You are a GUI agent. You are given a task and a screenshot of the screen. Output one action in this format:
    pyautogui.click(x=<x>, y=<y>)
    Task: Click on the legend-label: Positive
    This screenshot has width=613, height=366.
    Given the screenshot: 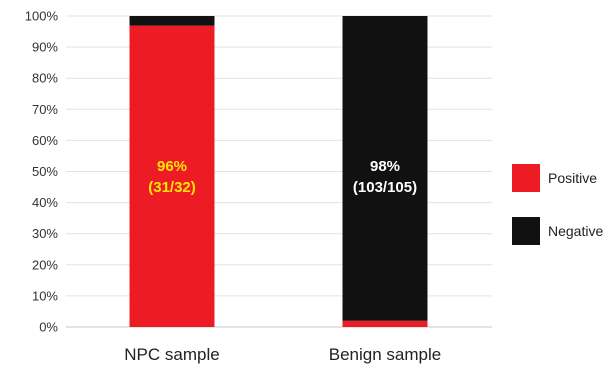 What is the action you would take?
    pyautogui.click(x=572, y=178)
    